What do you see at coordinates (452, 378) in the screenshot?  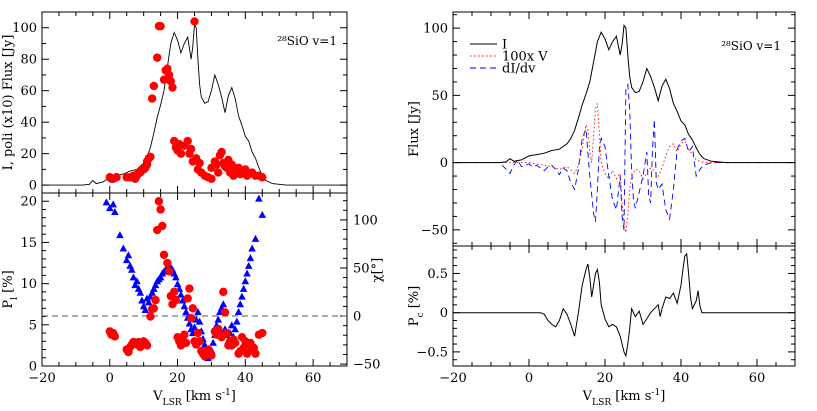 I see `x-tick-label: −20` at bounding box center [452, 378].